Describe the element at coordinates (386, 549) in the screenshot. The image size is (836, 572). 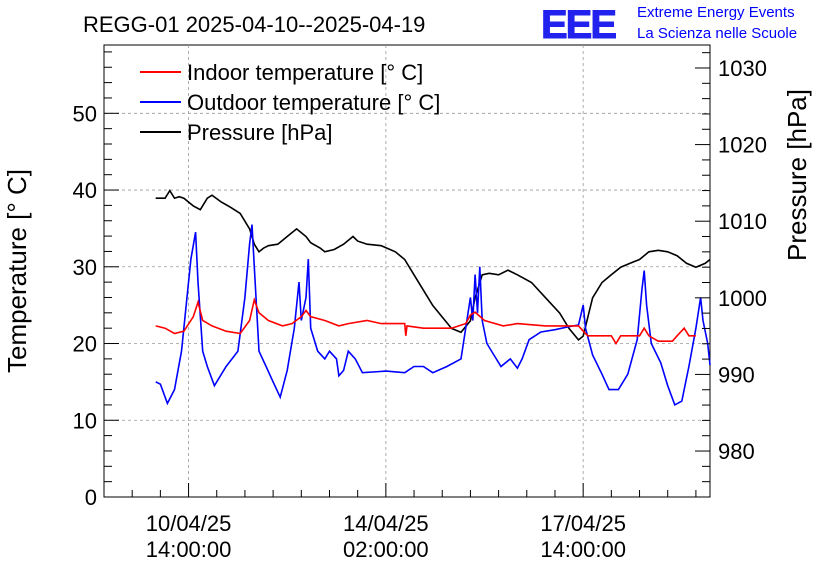
I see `x-tick-time: 02:00:00` at that location.